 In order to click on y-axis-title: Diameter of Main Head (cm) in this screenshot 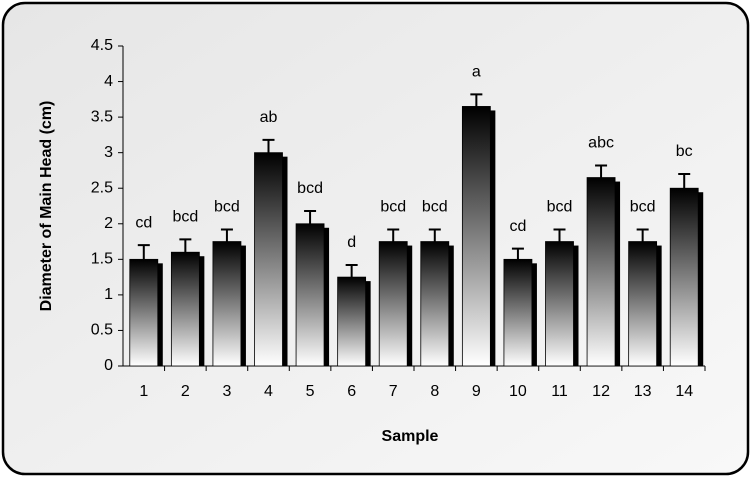, I will do `click(46, 206)`.